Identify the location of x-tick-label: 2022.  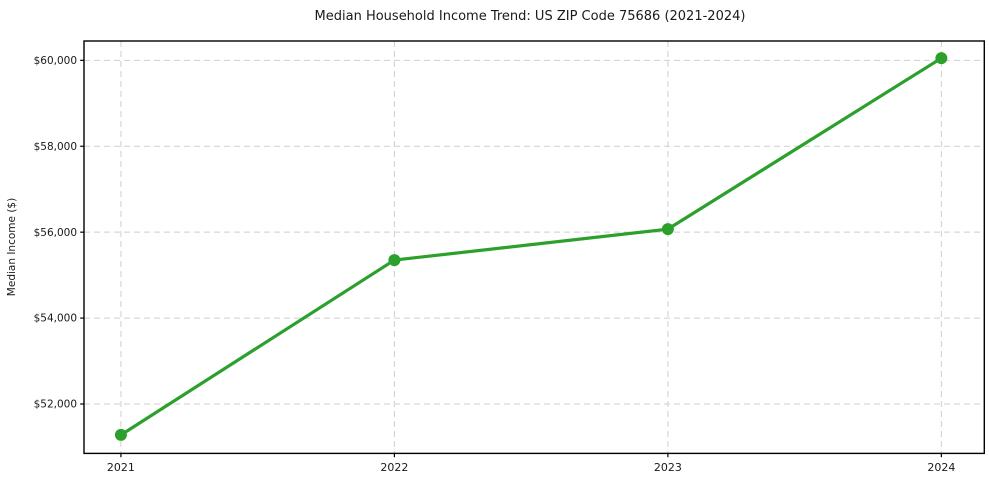
(394, 467).